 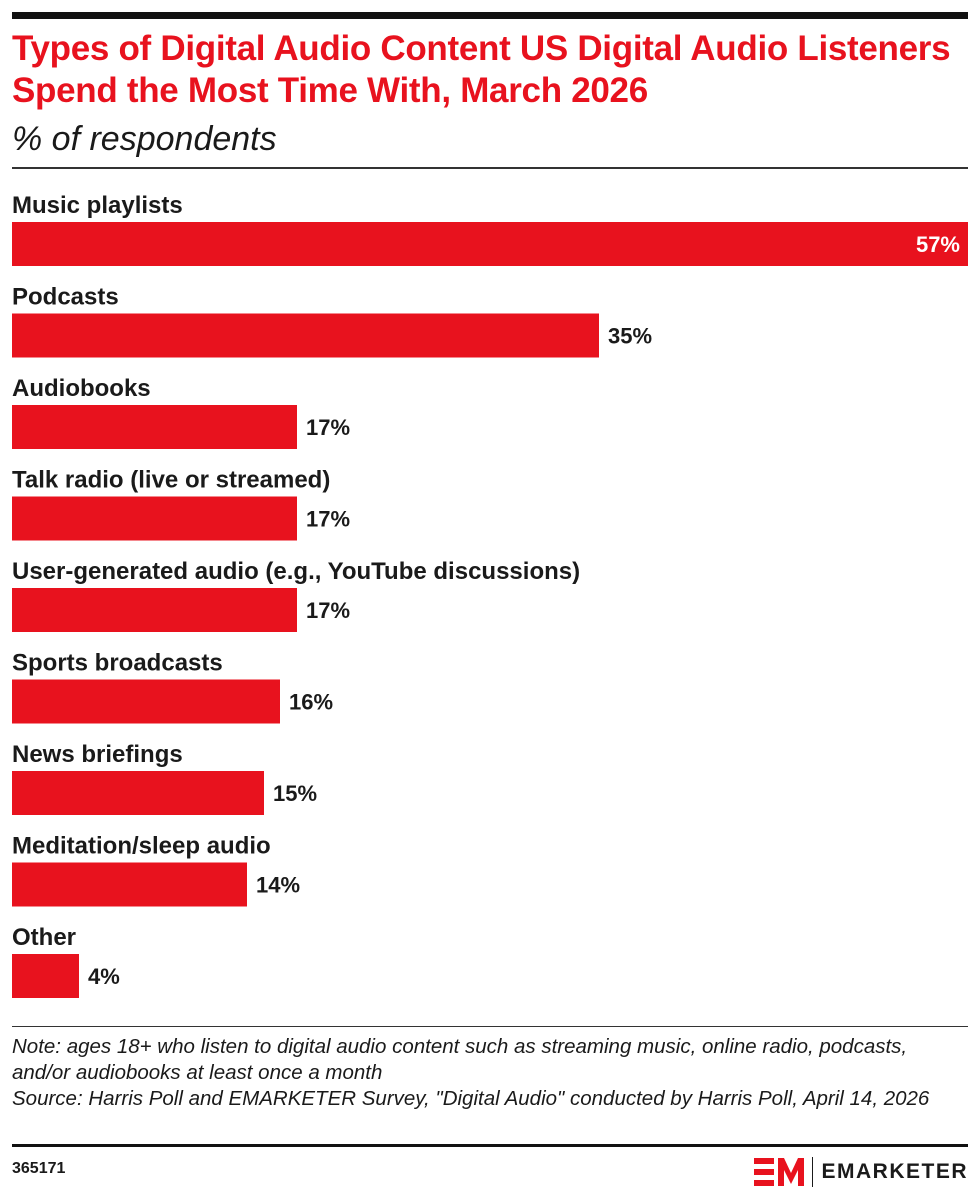 I want to click on category-label: Podcasts, so click(x=65, y=297).